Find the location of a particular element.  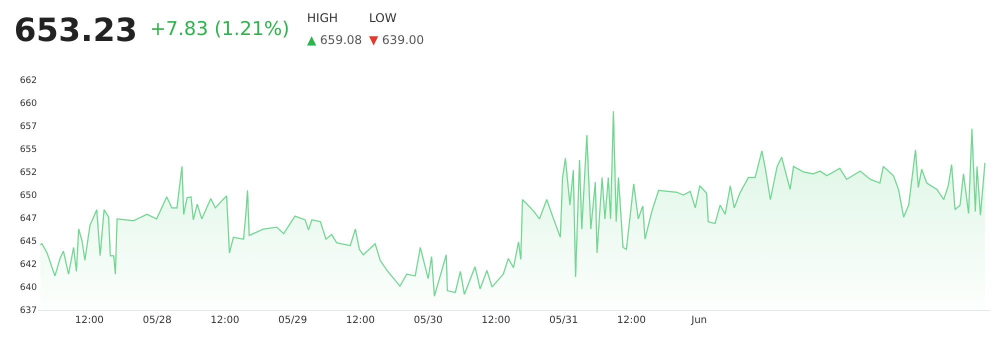

y-tick-label: 657 is located at coordinates (28, 127).